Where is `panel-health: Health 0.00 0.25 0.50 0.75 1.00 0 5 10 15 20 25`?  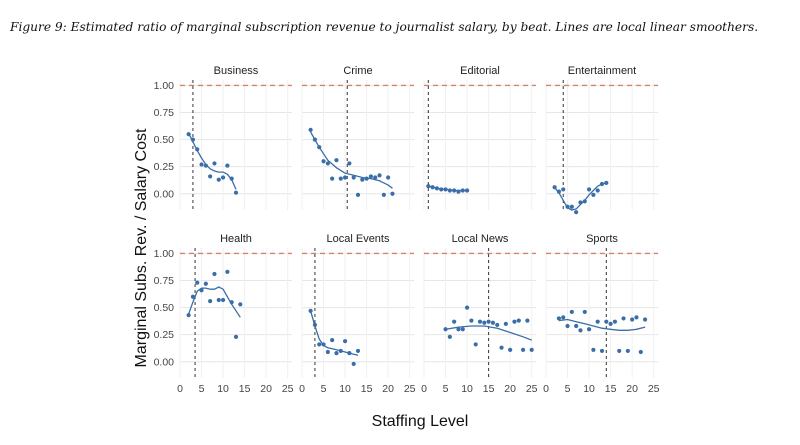 panel-health: Health 0.00 0.25 0.50 0.75 1.00 0 5 10 15 20 25 is located at coordinates (224, 314).